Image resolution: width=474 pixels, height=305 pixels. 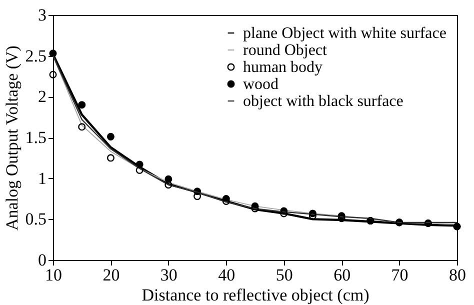 I want to click on y-axis-title: Analog Output Voltage (V), so click(x=12, y=138).